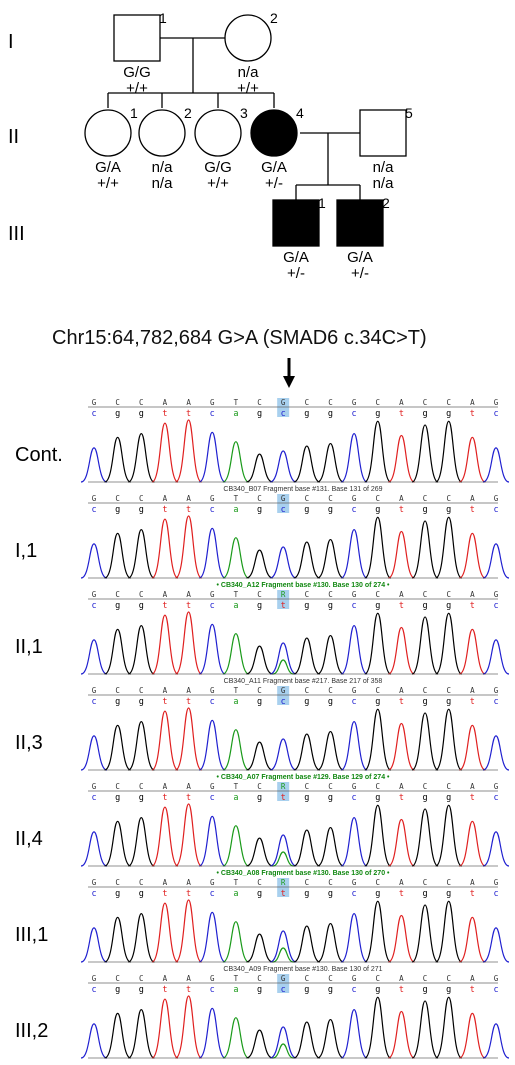 Image resolution: width=515 pixels, height=1065 pixels. What do you see at coordinates (296, 257) in the screenshot?
I see `member-genotype: G/A` at bounding box center [296, 257].